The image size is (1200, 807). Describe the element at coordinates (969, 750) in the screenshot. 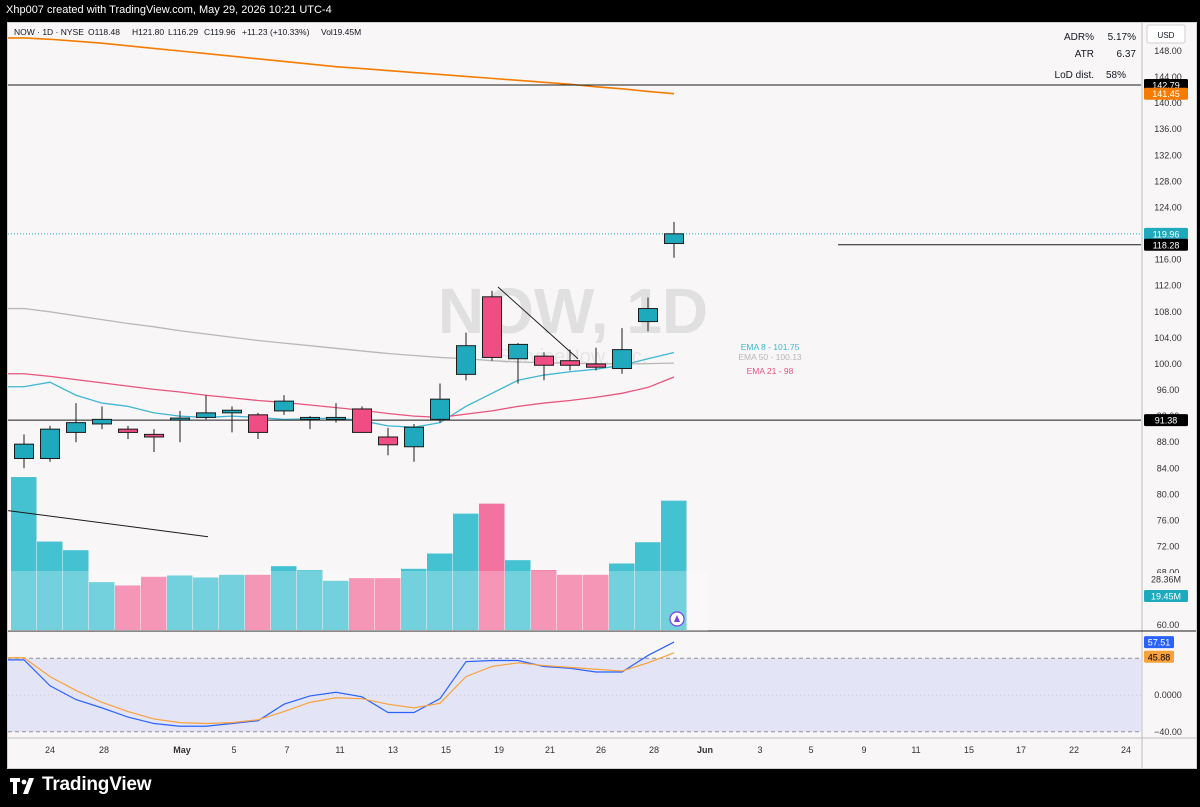

I see `time-tick: 15` at that location.